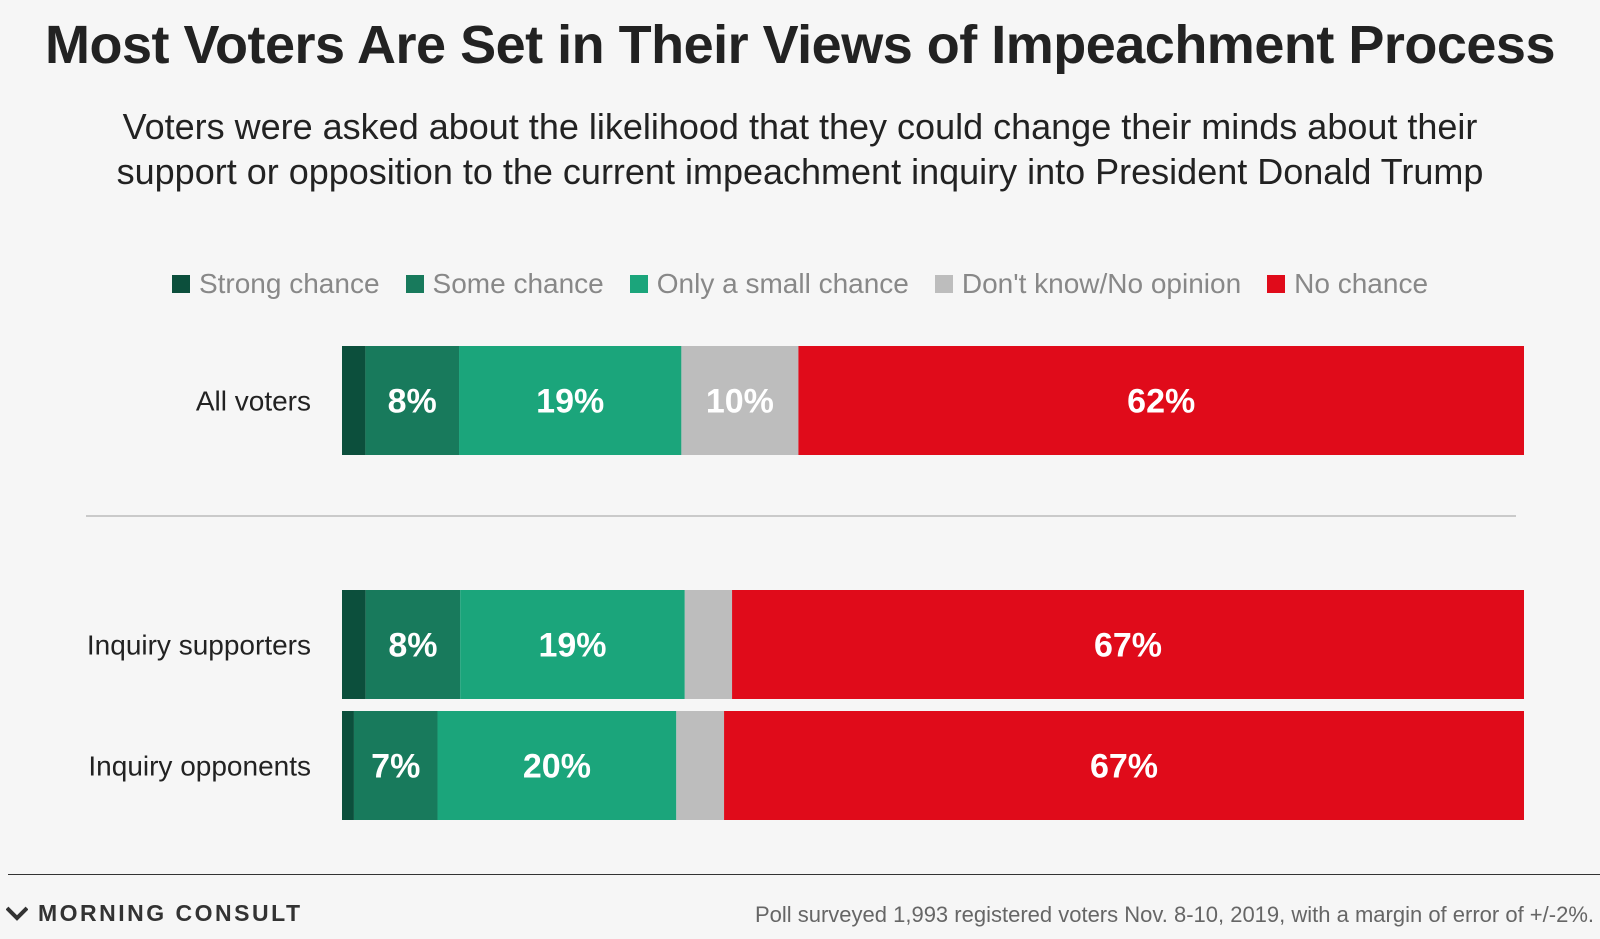 Image resolution: width=1600 pixels, height=939 pixels. What do you see at coordinates (354, 644) in the screenshot?
I see `bar-inquiry-supporters-strong-chance` at bounding box center [354, 644].